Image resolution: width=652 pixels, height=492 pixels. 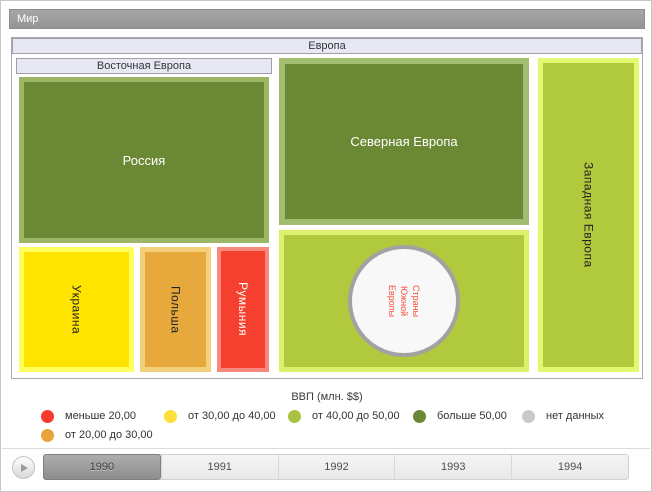 I want to click on legend-swatch-darkgreen, so click(x=419, y=416).